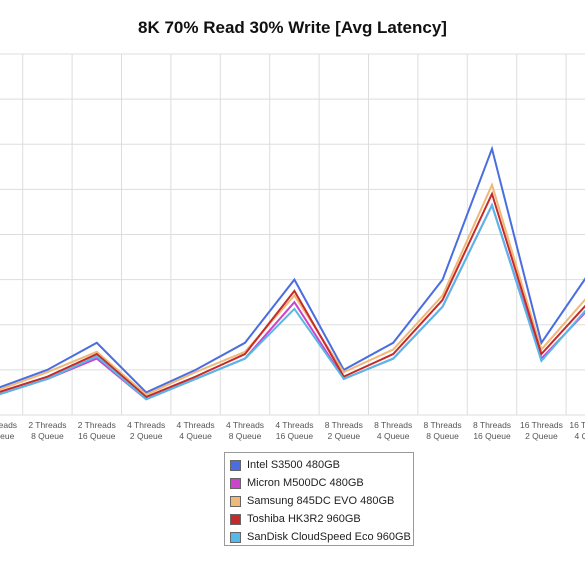  I want to click on x-tick-label: 16 Threads 2 Queue, so click(541, 430).